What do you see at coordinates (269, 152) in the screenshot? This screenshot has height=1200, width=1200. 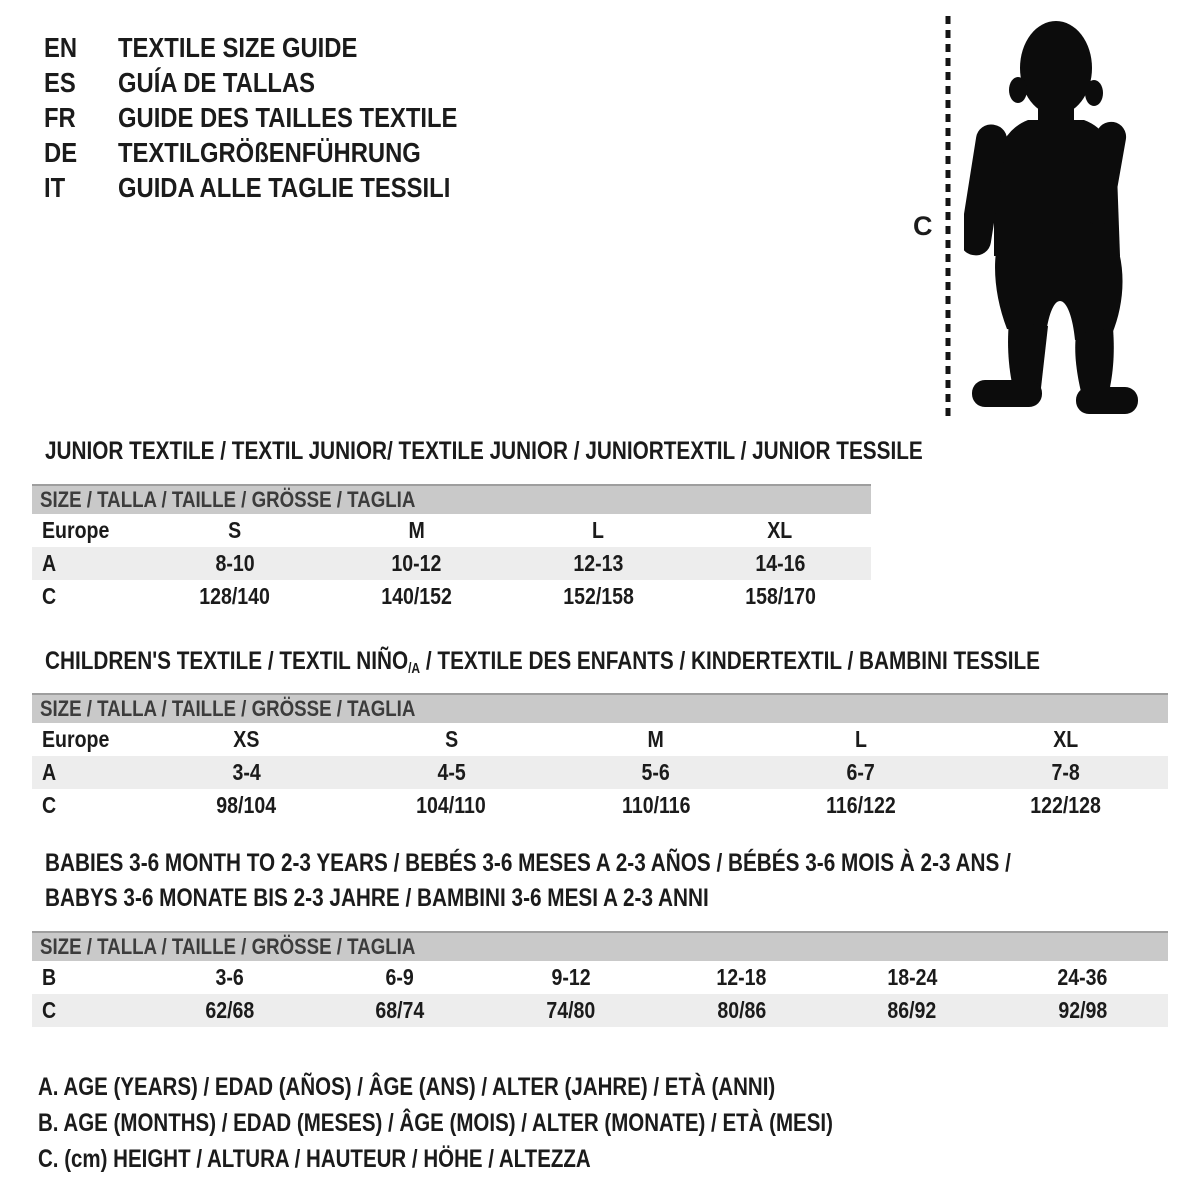 I see `guide-title: TEXTILGRÖßENFÜHRUNG` at bounding box center [269, 152].